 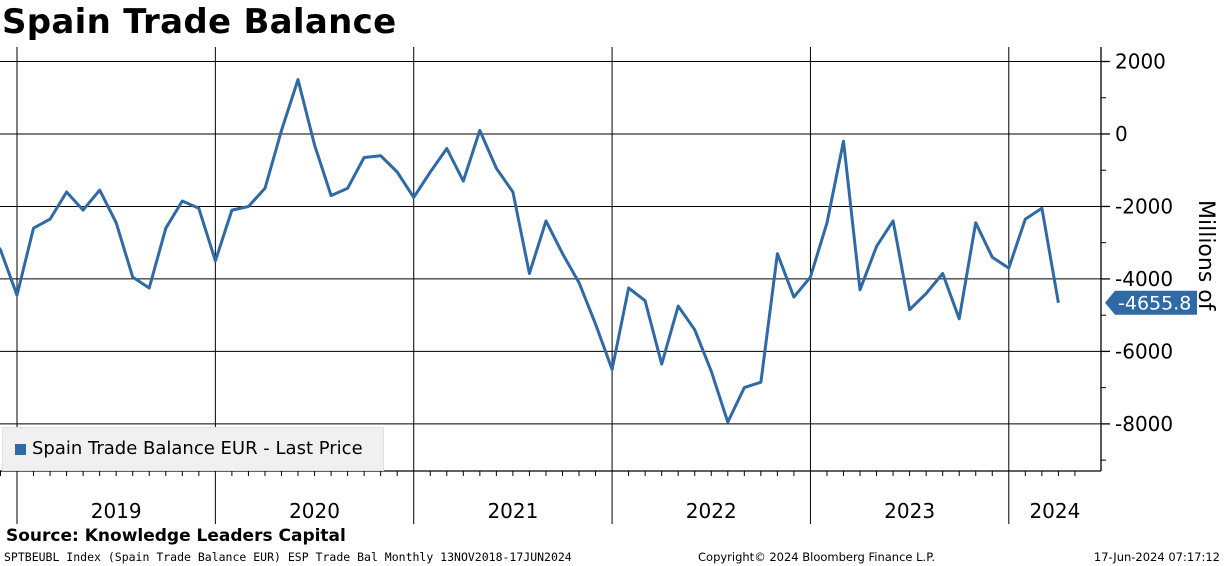 I want to click on last-value-label: -4655.8, so click(x=1154, y=304).